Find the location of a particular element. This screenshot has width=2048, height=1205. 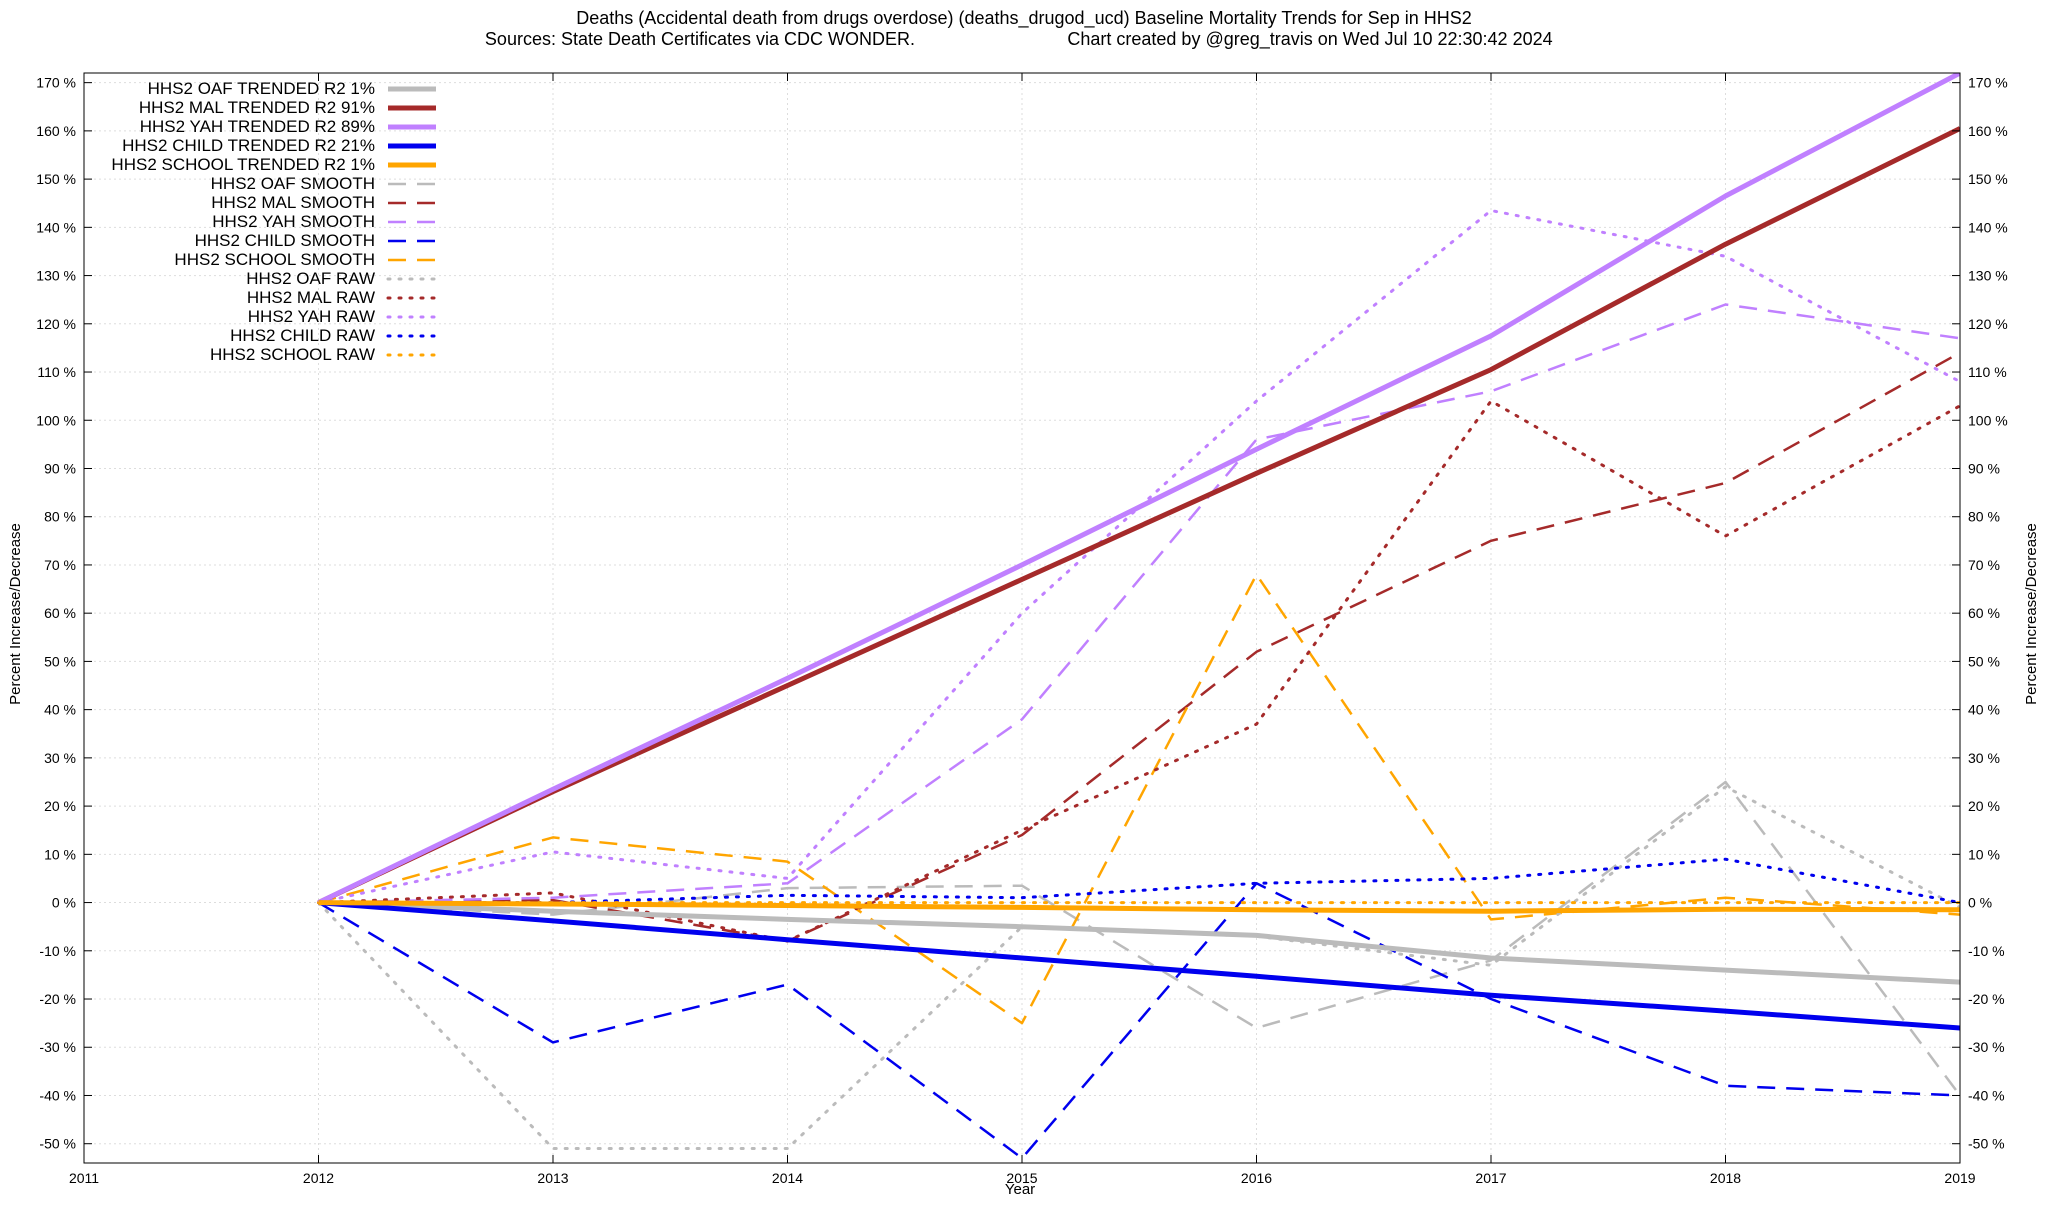

y-tick-label-left: 20 % is located at coordinates (60, 806).